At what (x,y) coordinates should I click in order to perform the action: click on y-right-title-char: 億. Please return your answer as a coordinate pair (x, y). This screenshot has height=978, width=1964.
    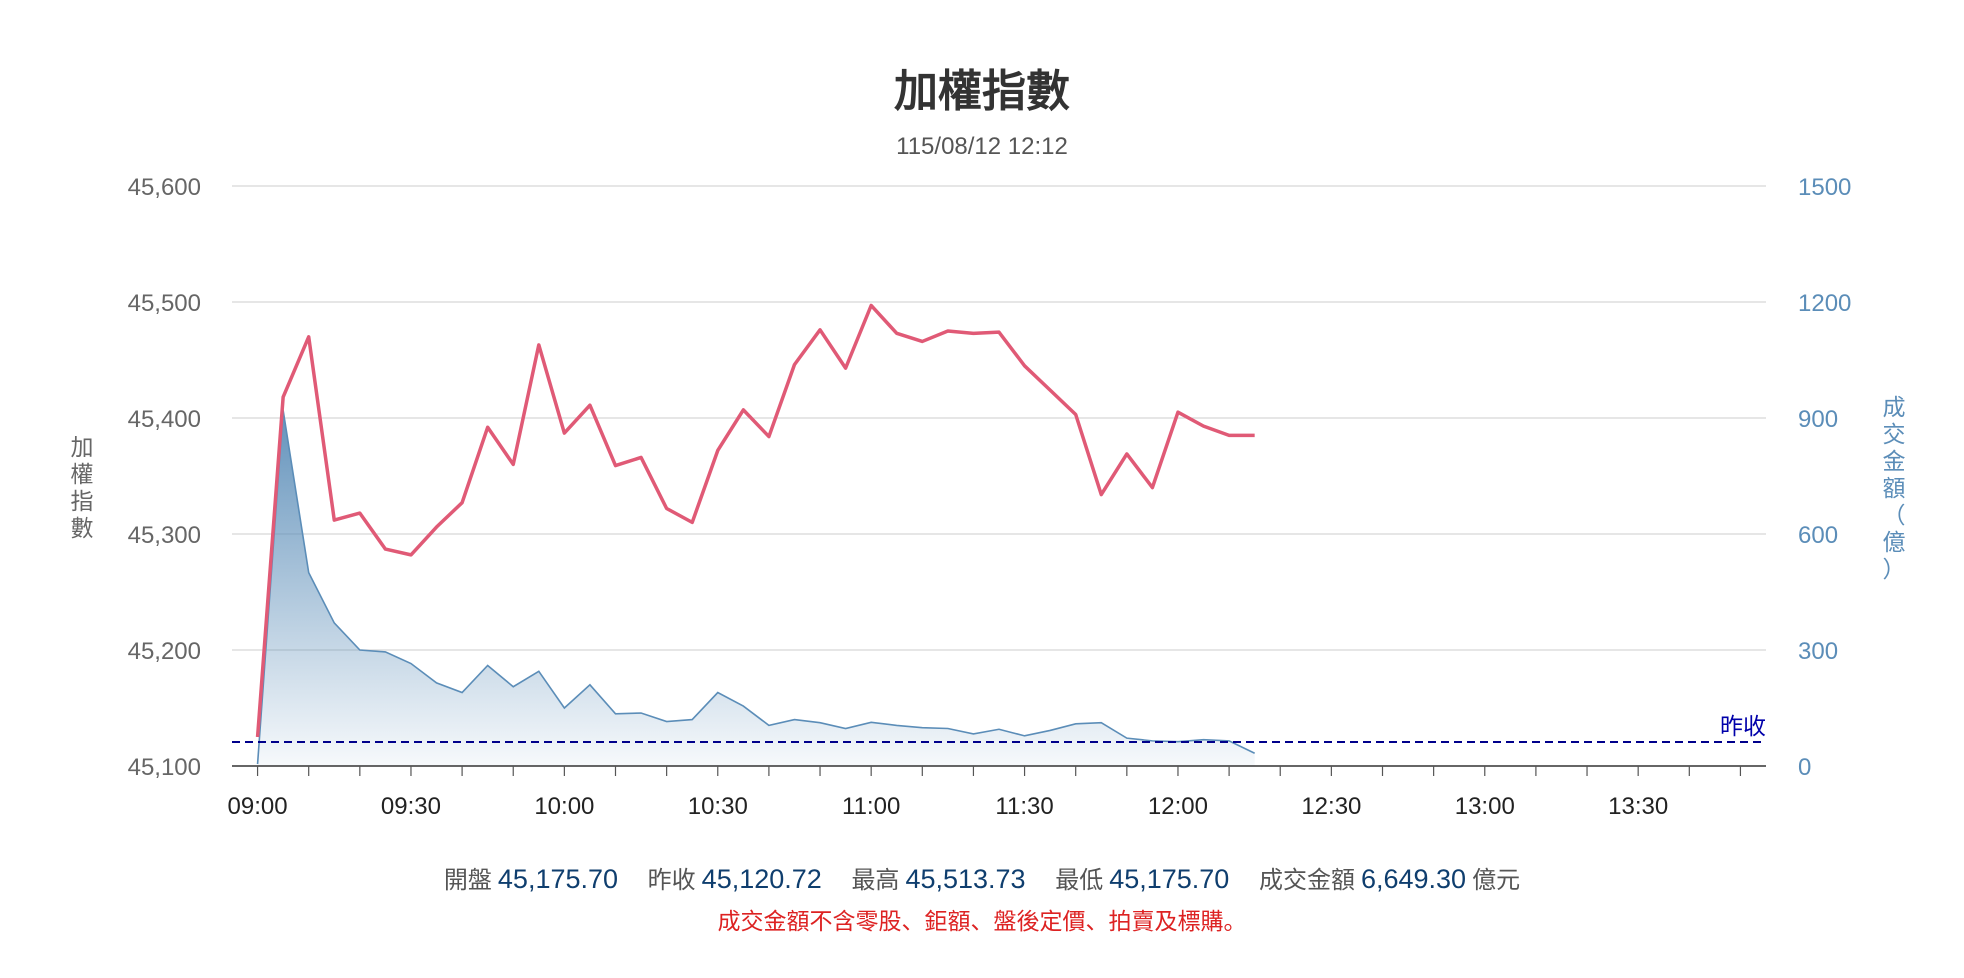
    Looking at the image, I should click on (1894, 543).